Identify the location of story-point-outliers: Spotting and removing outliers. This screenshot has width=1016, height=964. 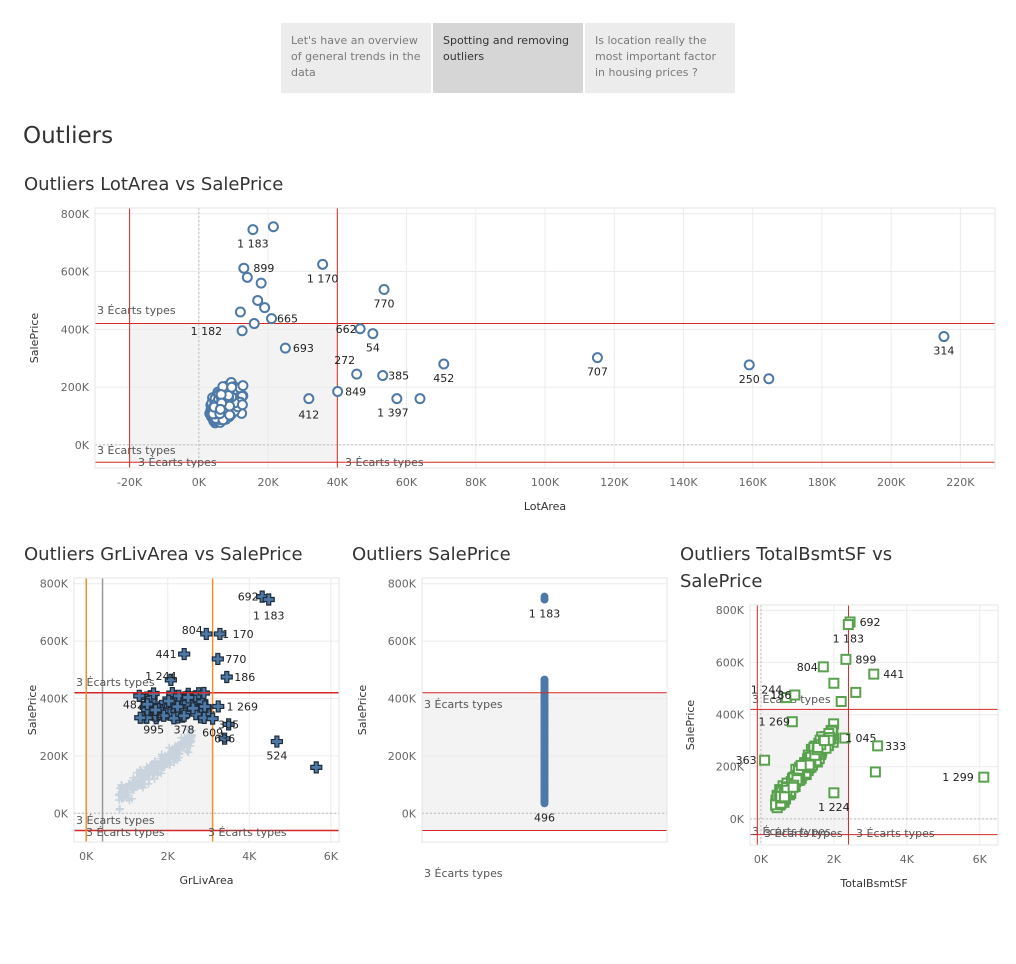
(508, 58).